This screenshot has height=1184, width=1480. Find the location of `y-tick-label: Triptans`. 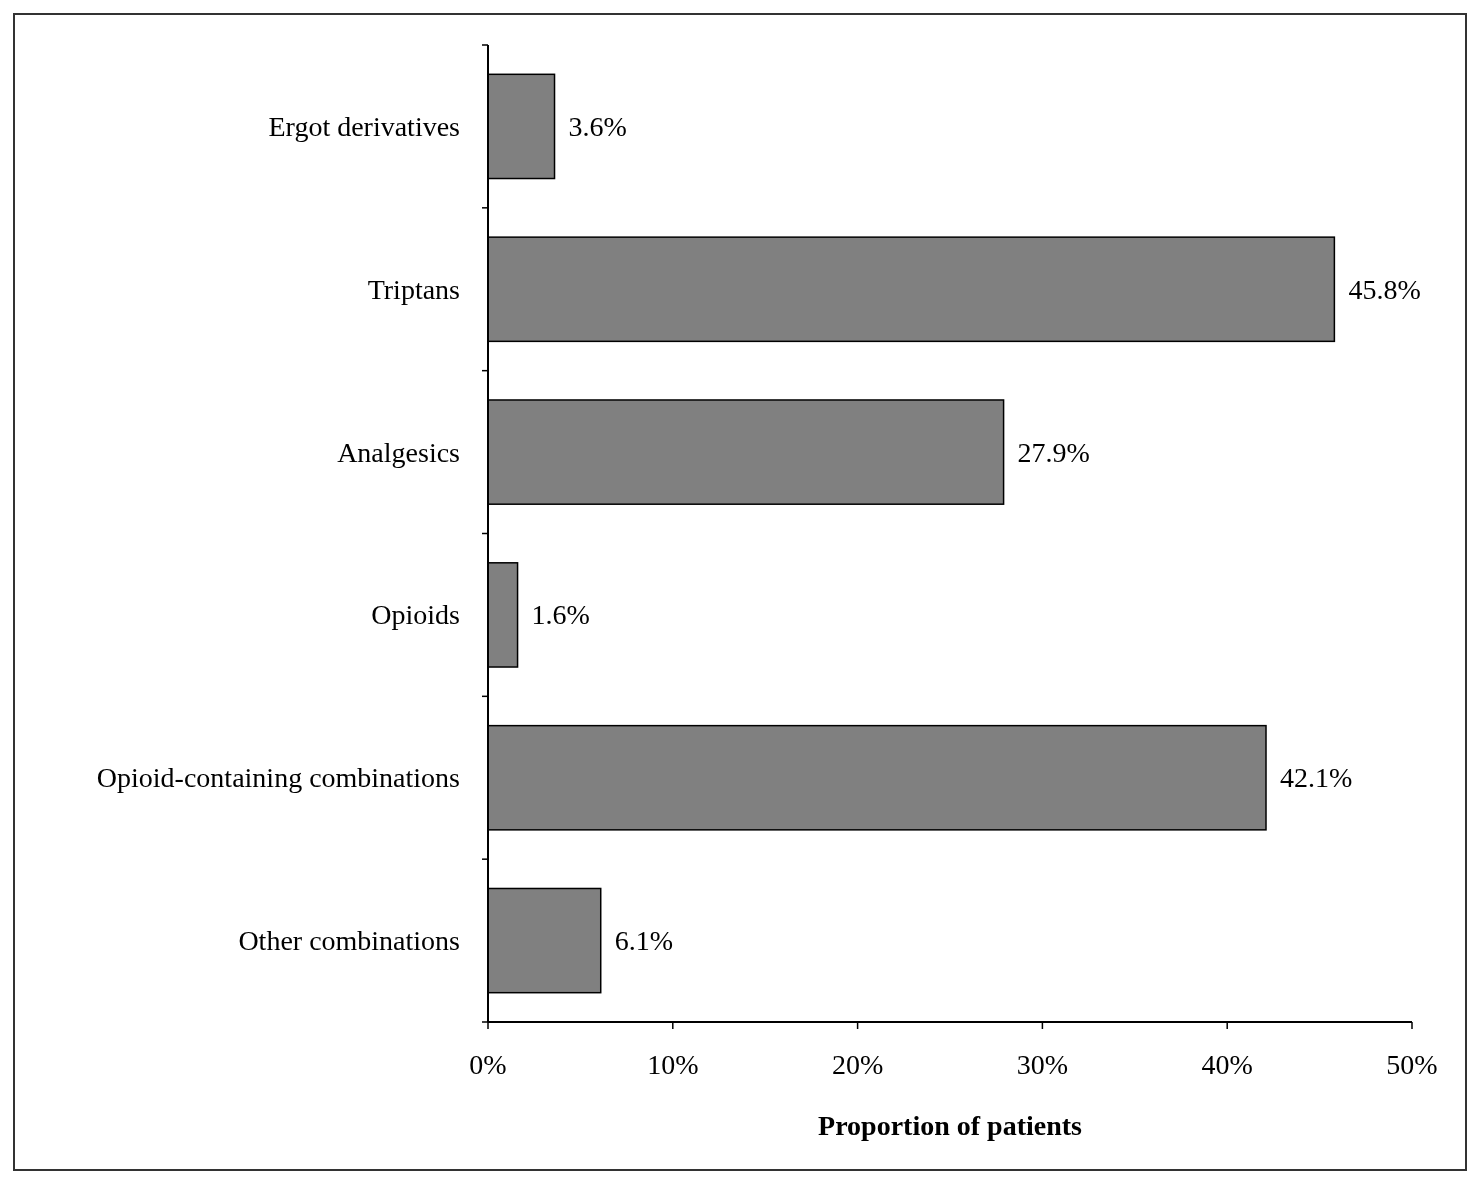

y-tick-label: Triptans is located at coordinates (413, 289).